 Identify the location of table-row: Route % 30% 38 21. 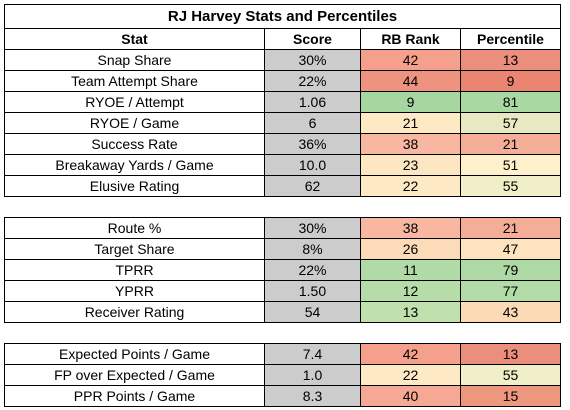
(282, 228).